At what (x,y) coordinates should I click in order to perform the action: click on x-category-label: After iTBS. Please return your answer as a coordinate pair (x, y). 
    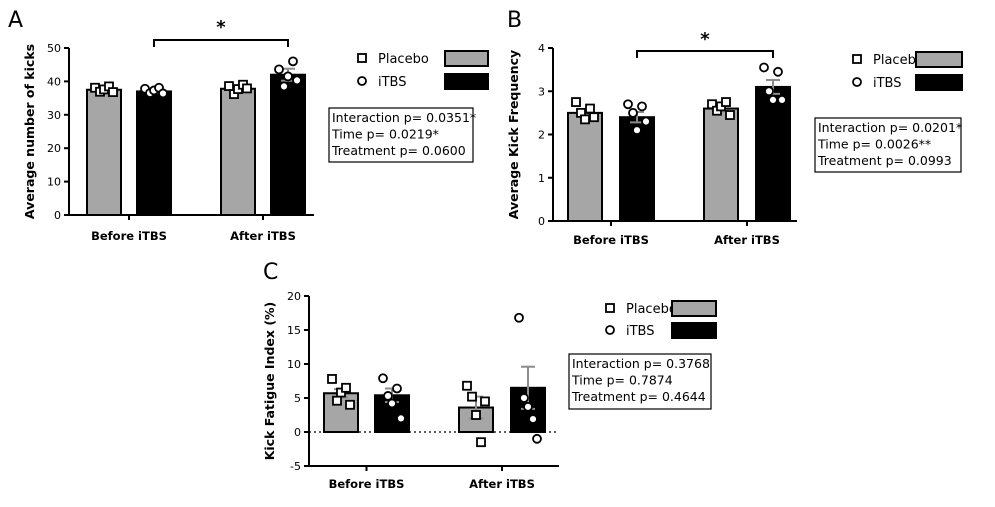
    Looking at the image, I should click on (747, 240).